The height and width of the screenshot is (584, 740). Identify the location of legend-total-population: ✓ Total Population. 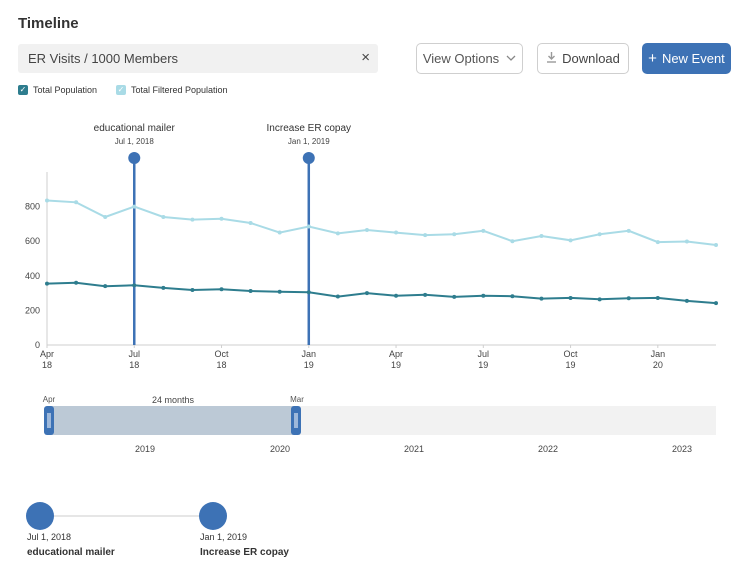
(57, 90).